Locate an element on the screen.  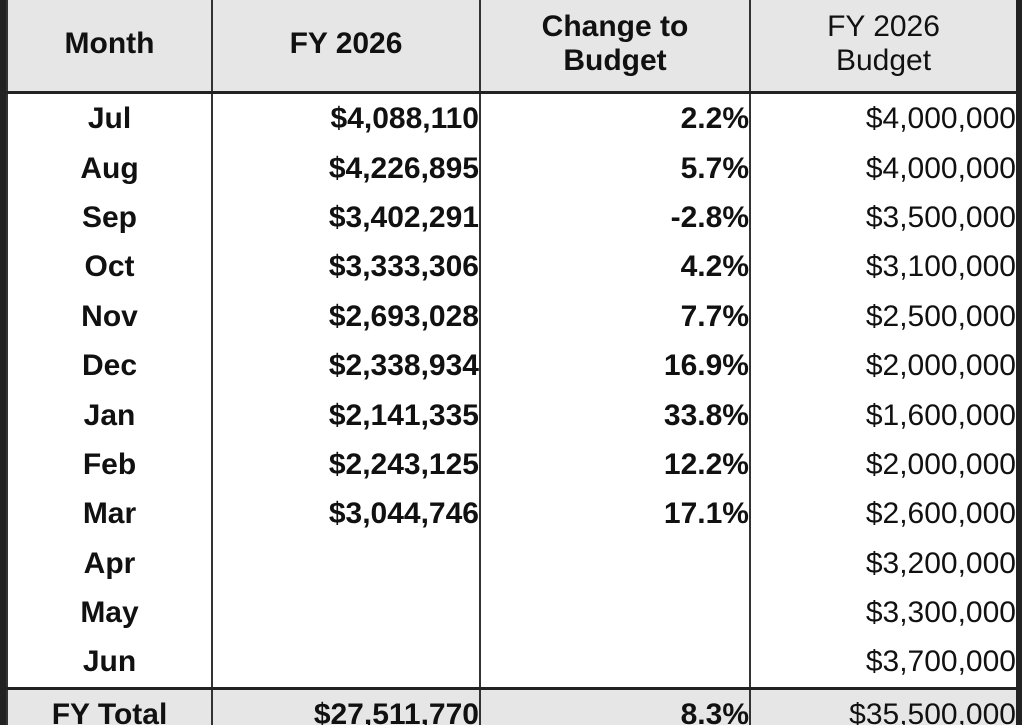
cell-change: 5.7% is located at coordinates (615, 168).